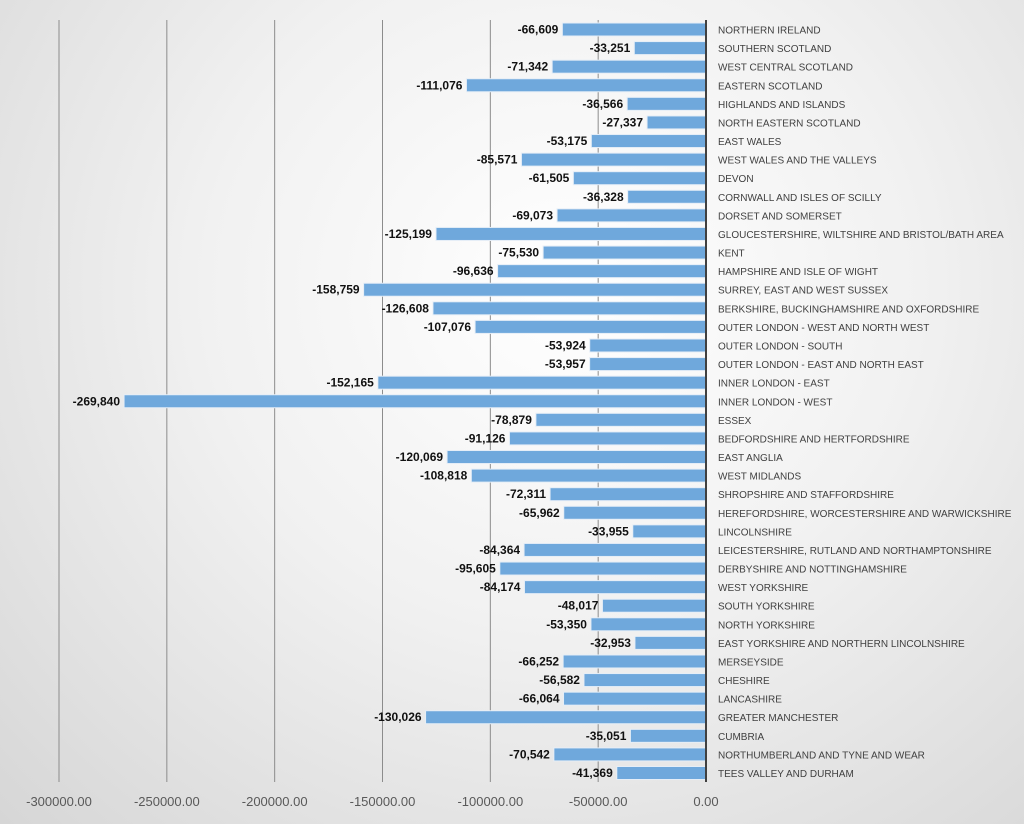  Describe the element at coordinates (167, 801) in the screenshot. I see `x-tick-label: -250000.00` at that location.